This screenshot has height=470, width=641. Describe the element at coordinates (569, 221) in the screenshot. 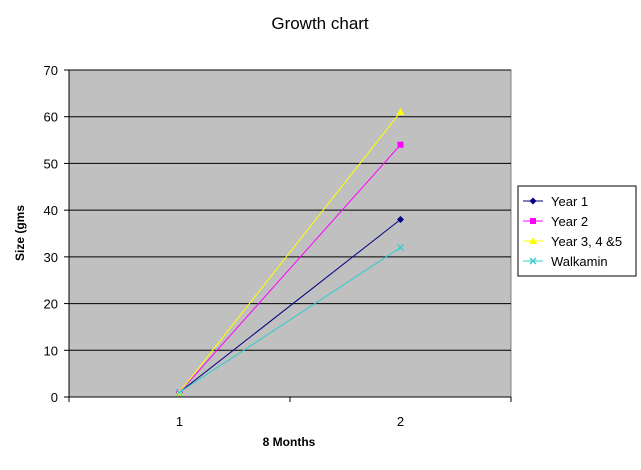

I see `legend-label: Year 2` at that location.